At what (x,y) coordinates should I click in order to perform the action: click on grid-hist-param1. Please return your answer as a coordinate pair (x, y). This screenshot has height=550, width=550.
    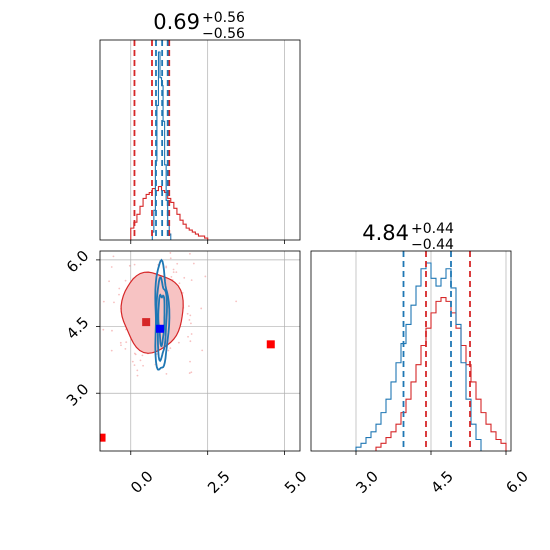
    Looking at the image, I should click on (207, 140).